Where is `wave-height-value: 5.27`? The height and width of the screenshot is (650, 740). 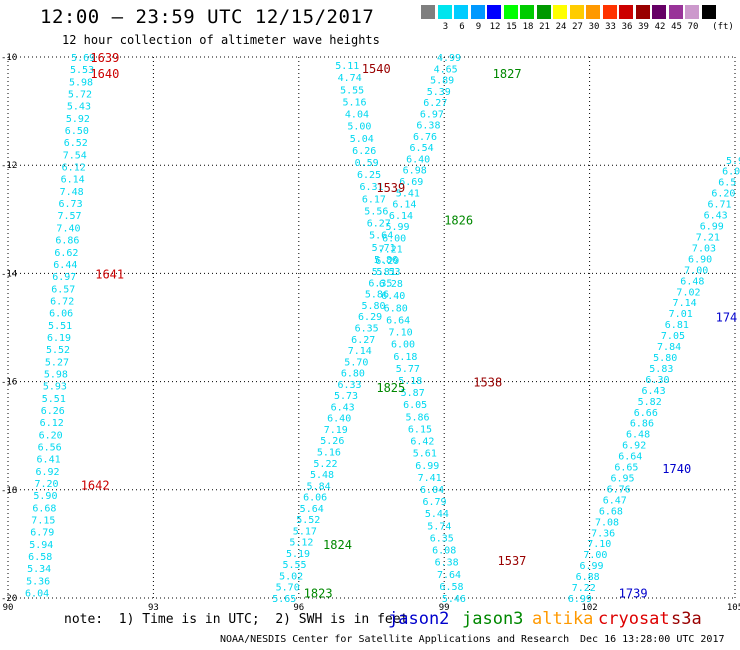
wave-height-value: 5.27 is located at coordinates (57, 362).